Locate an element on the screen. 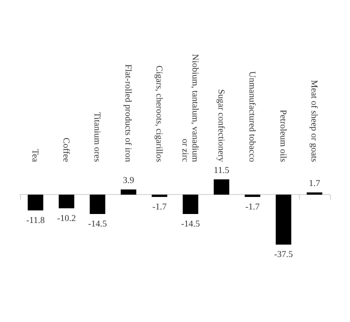 Image resolution: width=350 pixels, height=322 pixels. x-tick-label: Cigars, cheroots, cigarillos is located at coordinates (159, 114).